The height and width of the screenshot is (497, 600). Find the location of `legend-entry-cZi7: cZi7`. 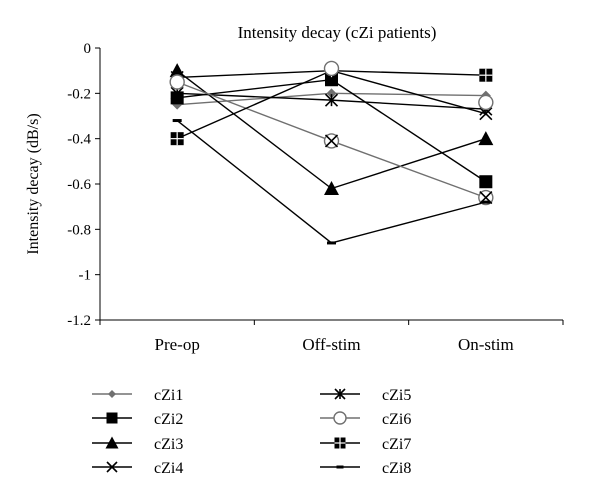

legend-entry-cZi7: cZi7 is located at coordinates (365, 444).